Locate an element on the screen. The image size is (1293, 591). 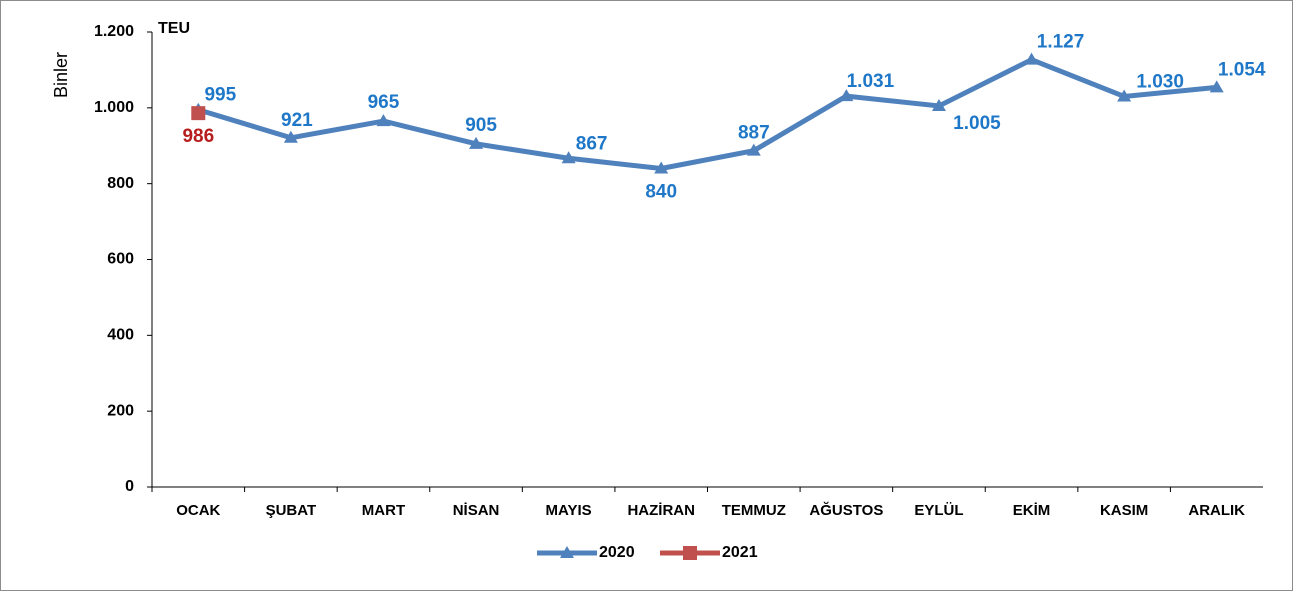
x-tick-label: MART is located at coordinates (383, 510).